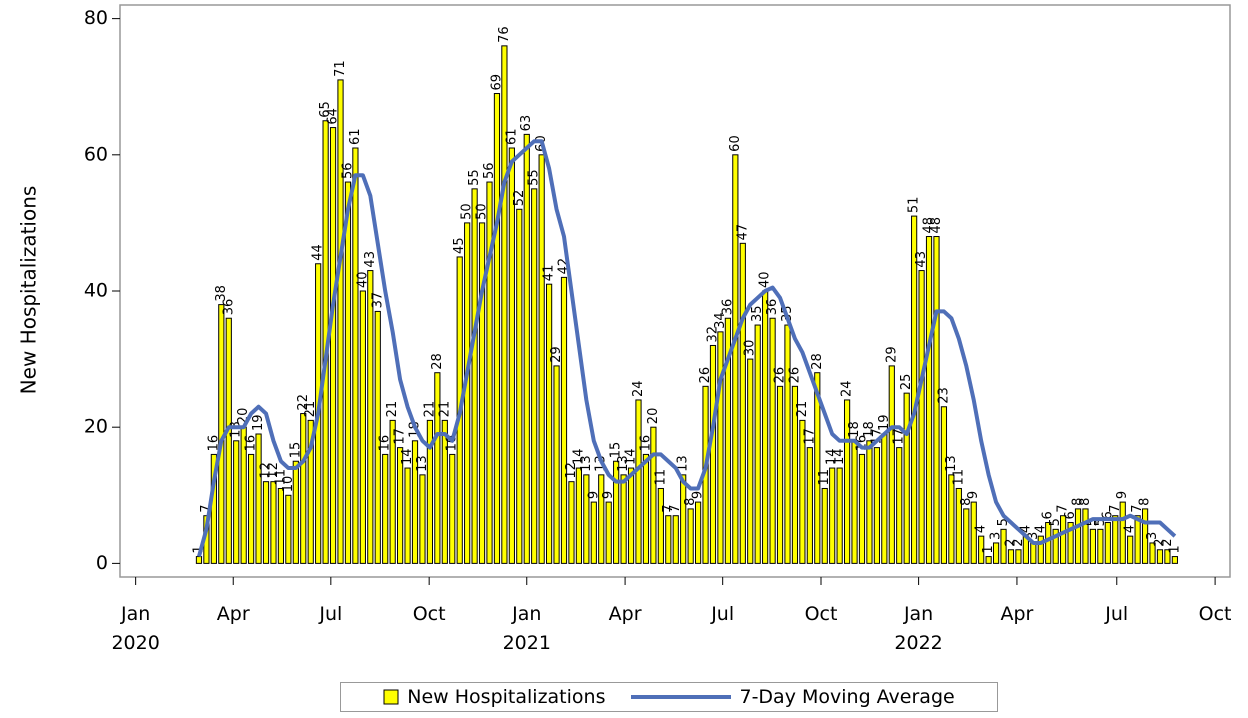  I want to click on x-tick-label: Jan 2022, so click(918, 628).